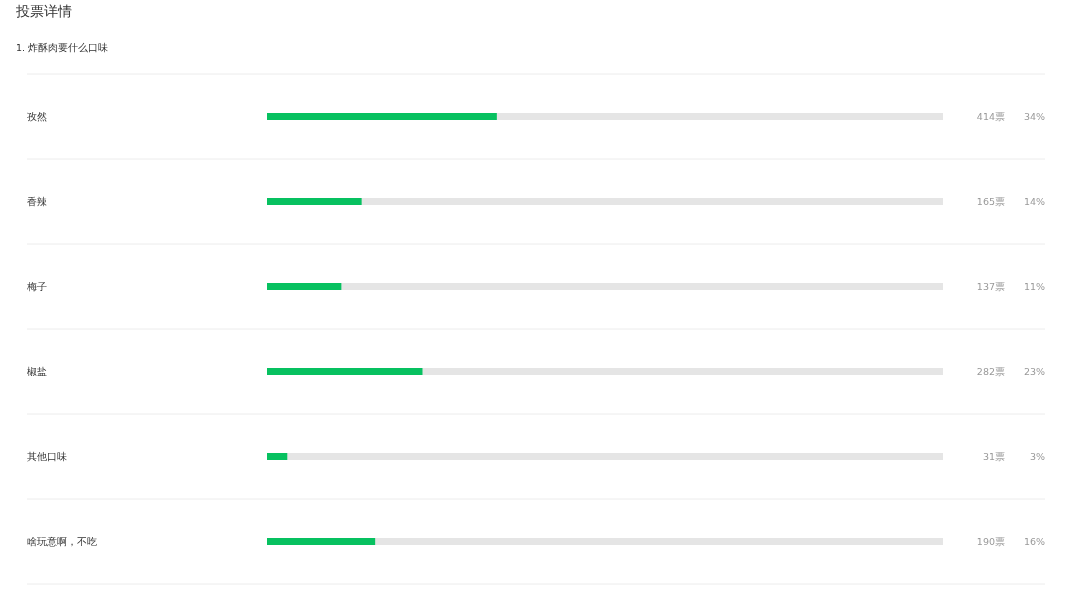 The image size is (1080, 590). What do you see at coordinates (62, 541) in the screenshot?
I see `y-tick-label: 啥玩意啊，不吃` at bounding box center [62, 541].